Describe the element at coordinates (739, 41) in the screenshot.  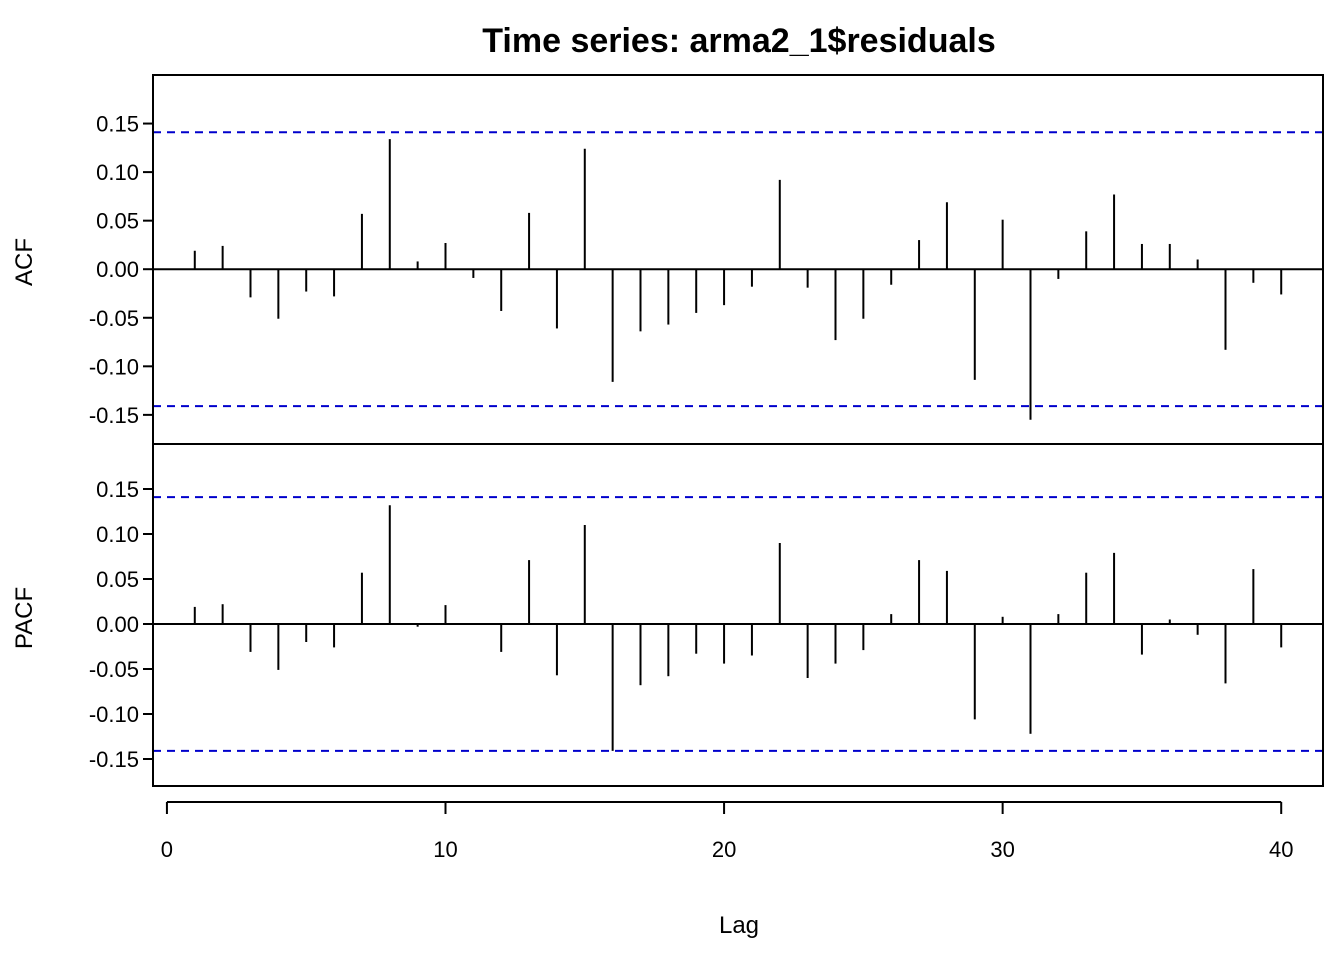
I see `chart-title: Time series: arma2_1$residuals` at that location.